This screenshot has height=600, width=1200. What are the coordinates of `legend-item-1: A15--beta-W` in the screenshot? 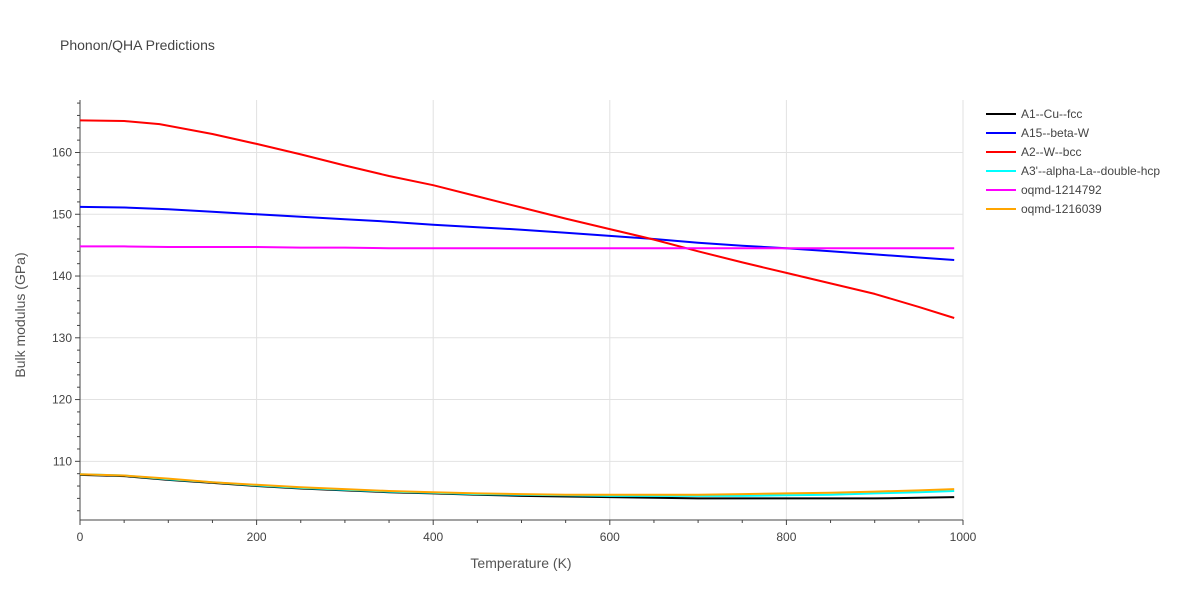 It's located at (1038, 133).